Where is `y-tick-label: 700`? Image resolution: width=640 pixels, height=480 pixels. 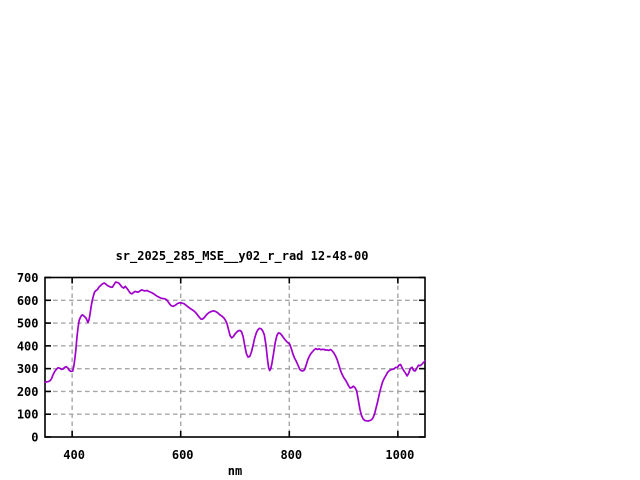
y-tick-label: 700 is located at coordinates (28, 278).